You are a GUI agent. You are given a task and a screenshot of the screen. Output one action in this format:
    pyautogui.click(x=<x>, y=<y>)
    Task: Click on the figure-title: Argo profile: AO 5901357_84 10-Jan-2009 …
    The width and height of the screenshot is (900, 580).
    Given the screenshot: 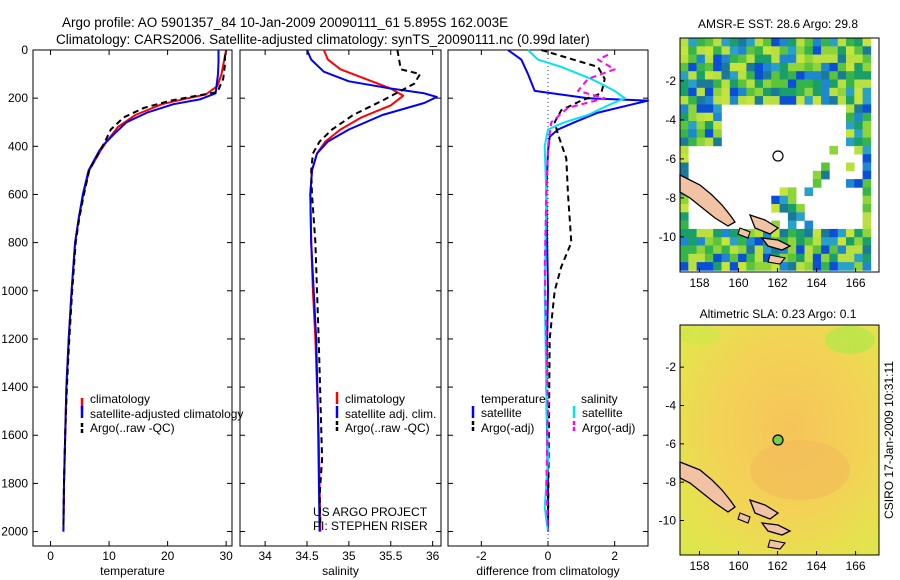 What is the action you would take?
    pyautogui.click(x=323, y=31)
    